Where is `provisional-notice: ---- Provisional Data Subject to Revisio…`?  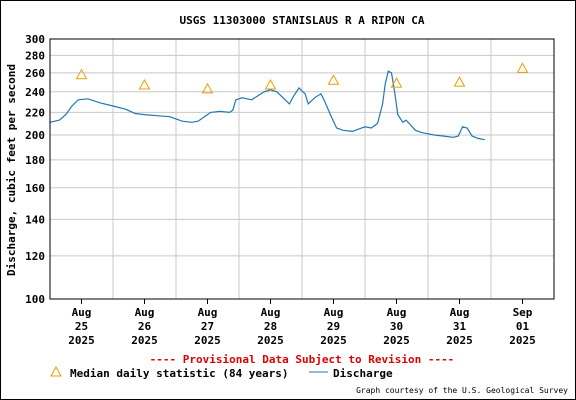 provisional-notice: ---- Provisional Data Subject to Revisio… is located at coordinates (302, 359).